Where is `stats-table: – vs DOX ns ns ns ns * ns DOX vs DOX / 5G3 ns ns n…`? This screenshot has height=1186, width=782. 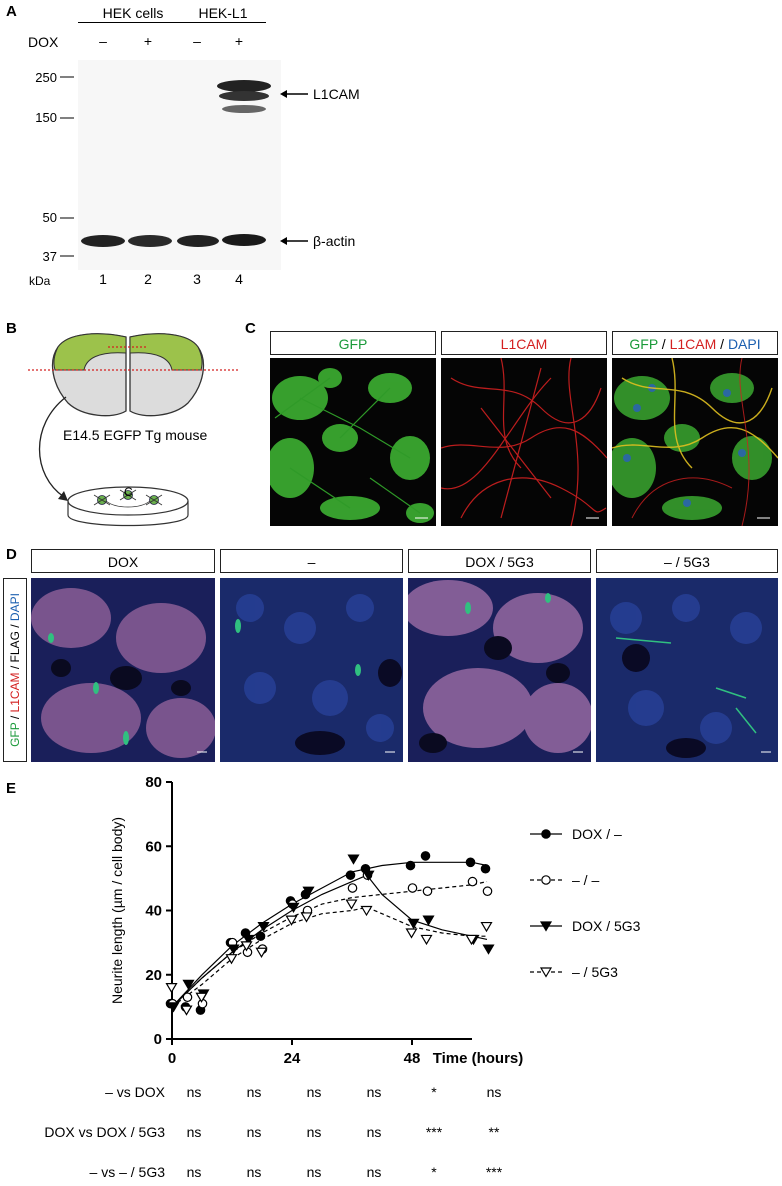
stats-table: – vs DOX ns ns ns ns * ns DOX vs DOX / 5G3 ns ns n… is located at coordinates (391, 1133).